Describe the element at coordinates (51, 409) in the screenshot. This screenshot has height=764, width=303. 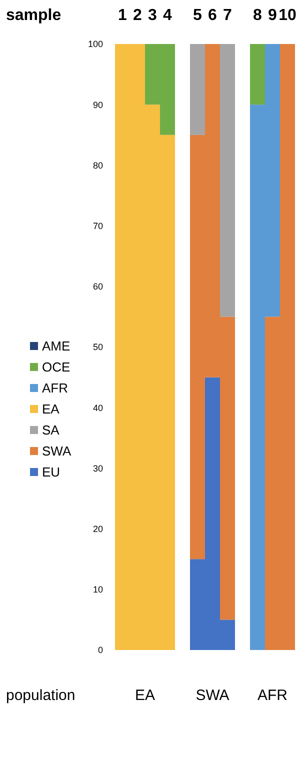
I see `legend-label: EA` at that location.